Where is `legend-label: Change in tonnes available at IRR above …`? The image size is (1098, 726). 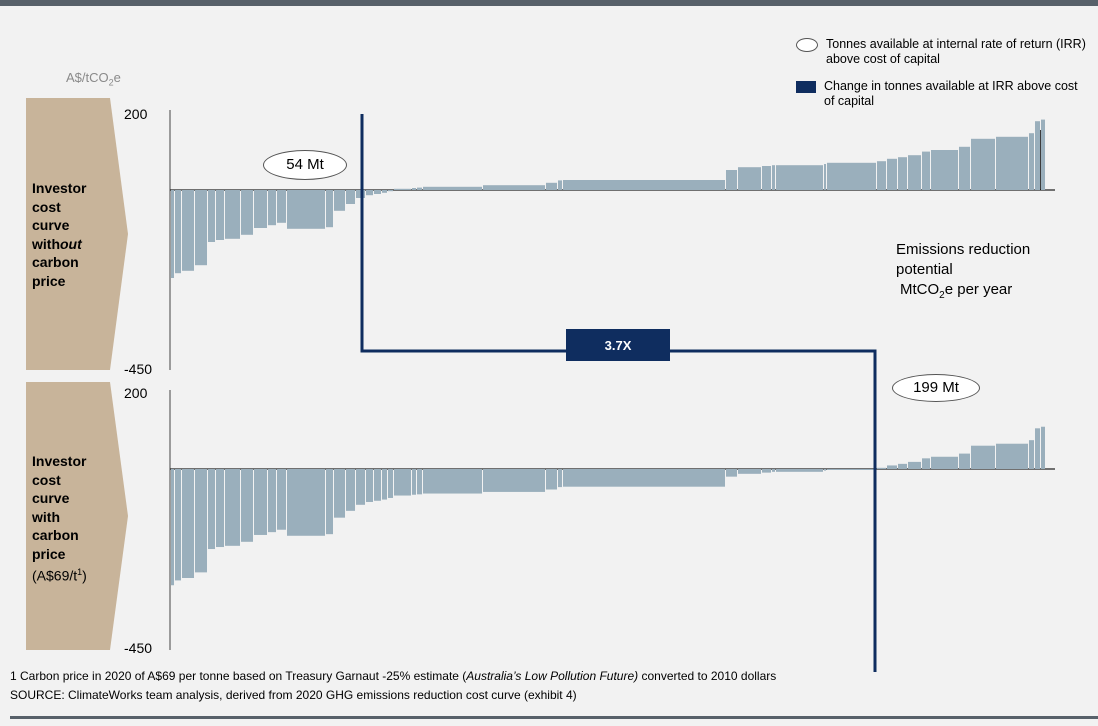
legend-label: Change in tonnes available at IRR above … is located at coordinates (951, 93).